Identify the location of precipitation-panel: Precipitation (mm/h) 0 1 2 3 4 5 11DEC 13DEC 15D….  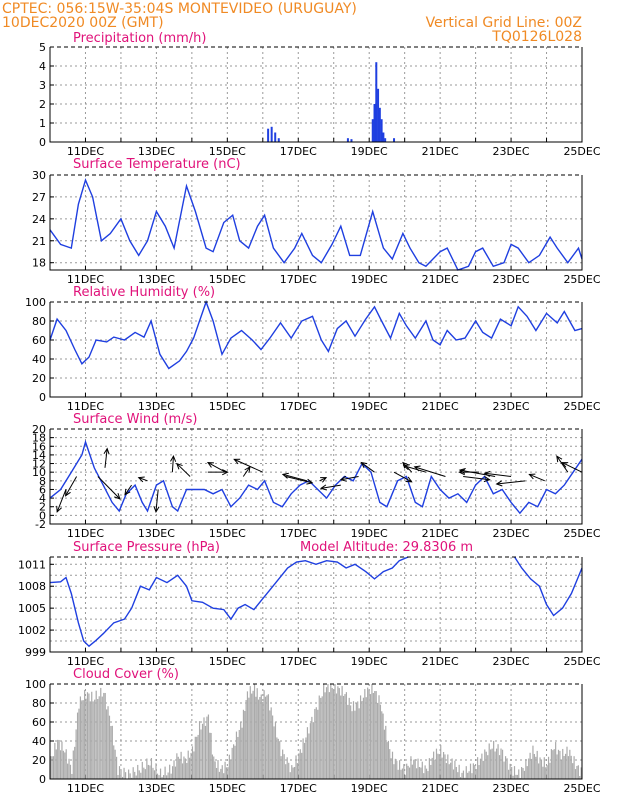
(320, 94).